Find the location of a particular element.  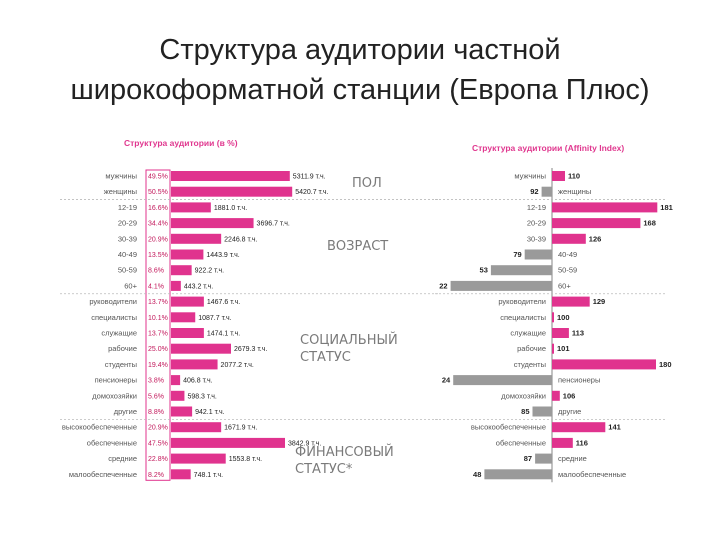

left-value-label: 1474.1 т.ч. is located at coordinates (223, 334).